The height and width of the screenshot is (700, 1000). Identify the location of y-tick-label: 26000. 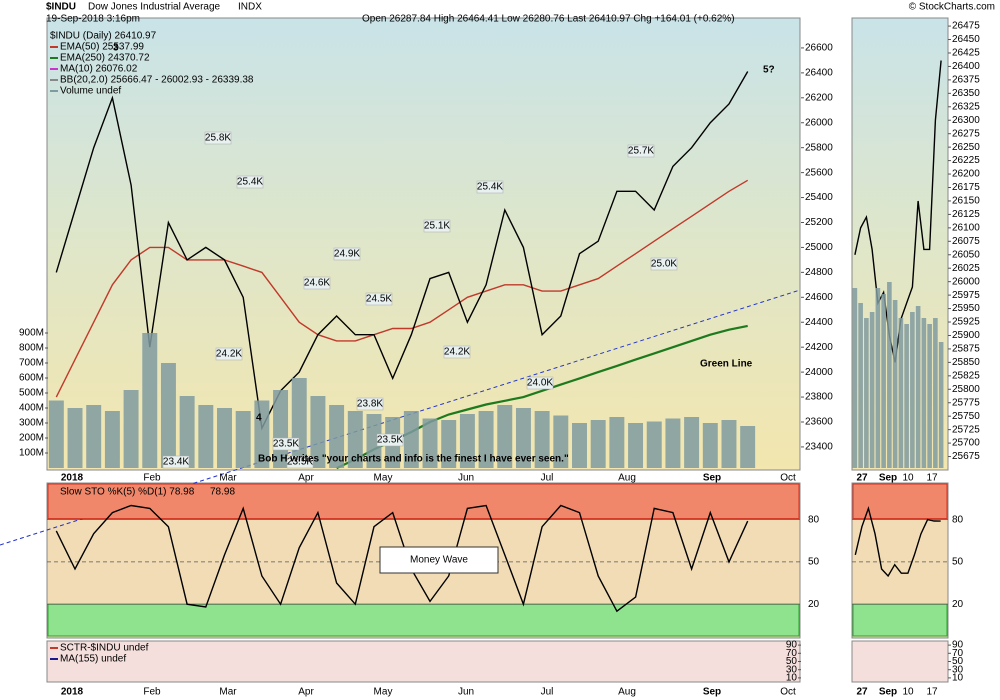
(819, 122).